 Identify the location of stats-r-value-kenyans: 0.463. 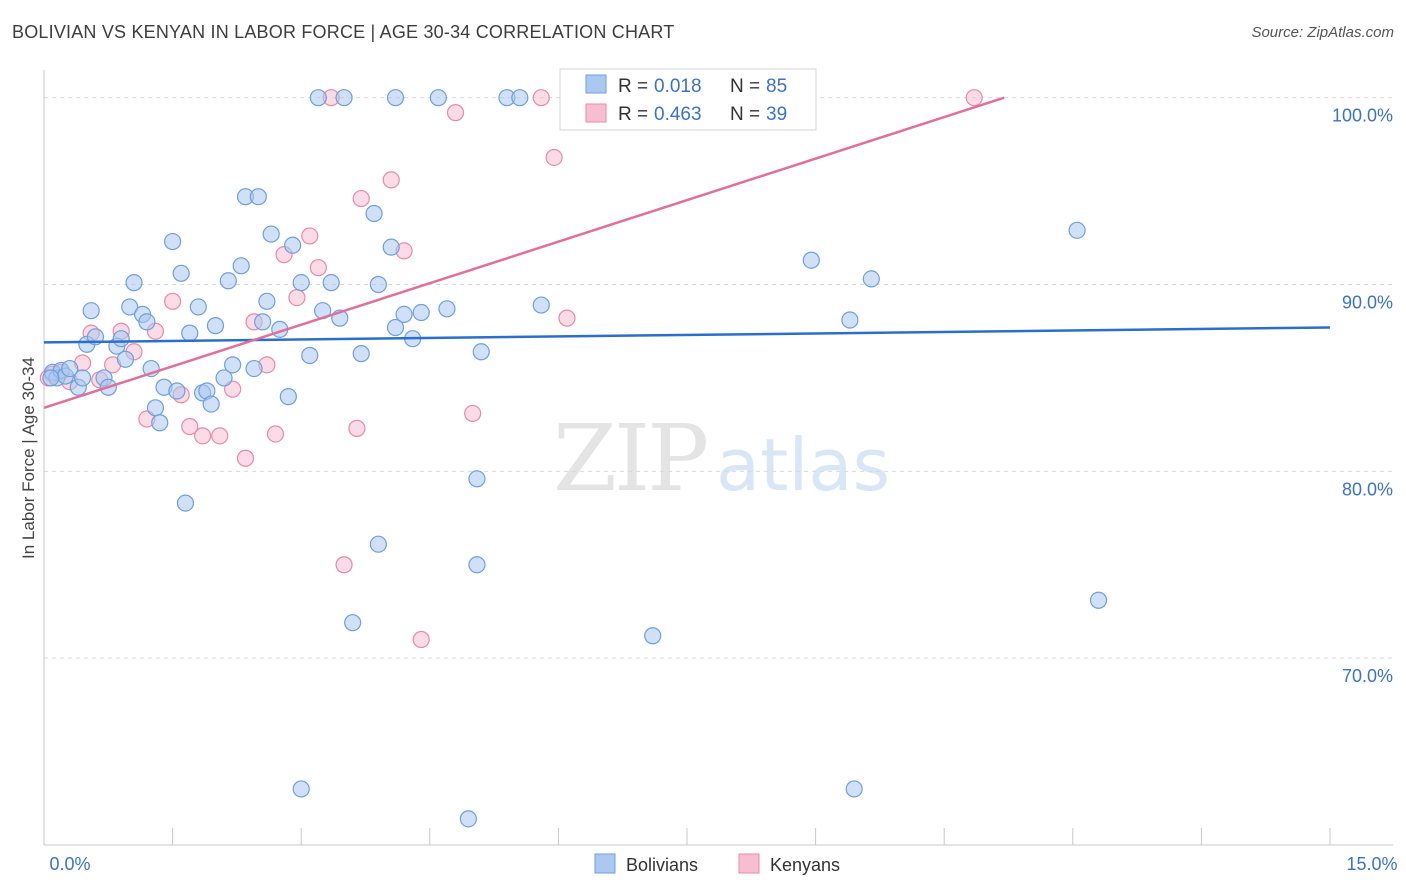
(678, 114).